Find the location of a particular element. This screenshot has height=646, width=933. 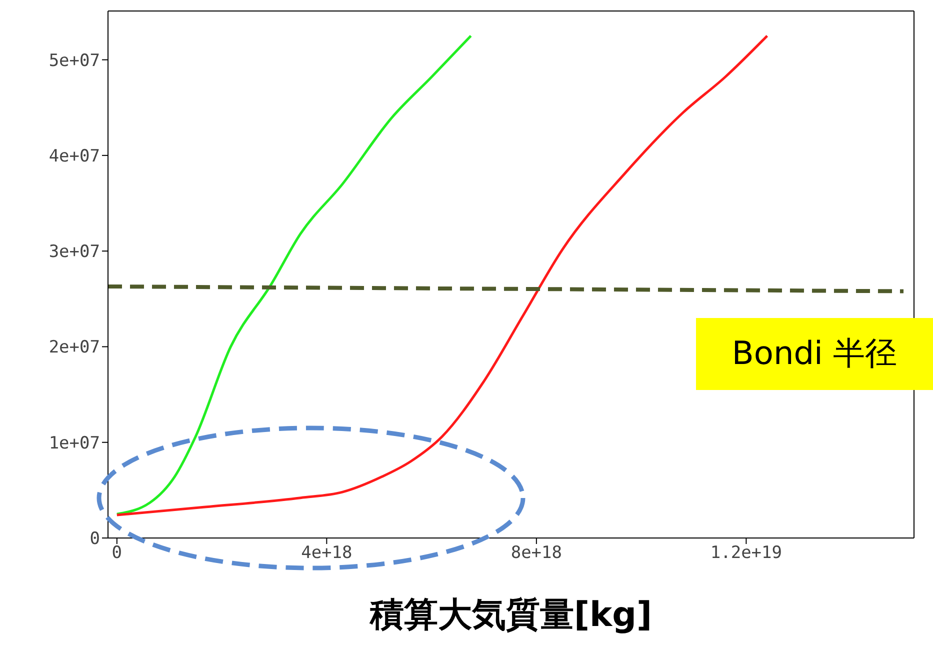

x-tick-label: 8e+18 is located at coordinates (536, 553).